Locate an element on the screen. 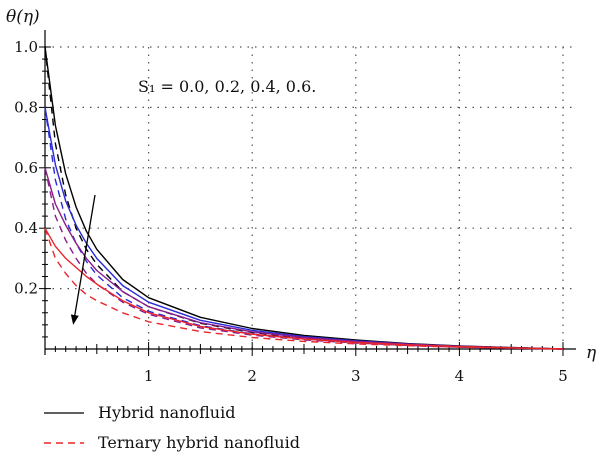 The width and height of the screenshot is (600, 460). x-tick-label: 4 is located at coordinates (460, 376).